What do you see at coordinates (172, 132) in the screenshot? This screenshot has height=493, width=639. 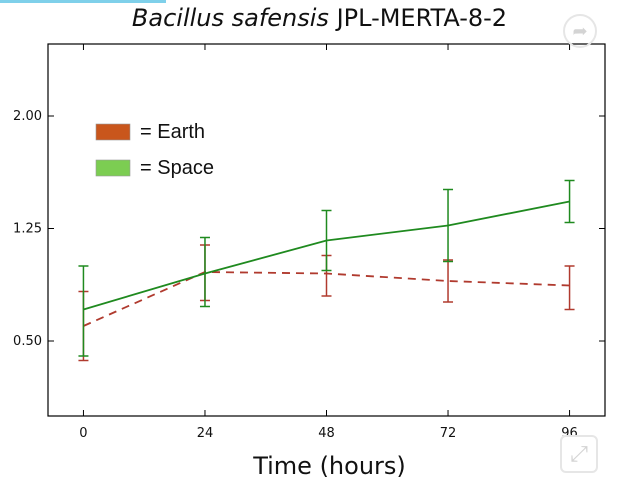 I see `legend-label-earth: = Earth` at bounding box center [172, 132].